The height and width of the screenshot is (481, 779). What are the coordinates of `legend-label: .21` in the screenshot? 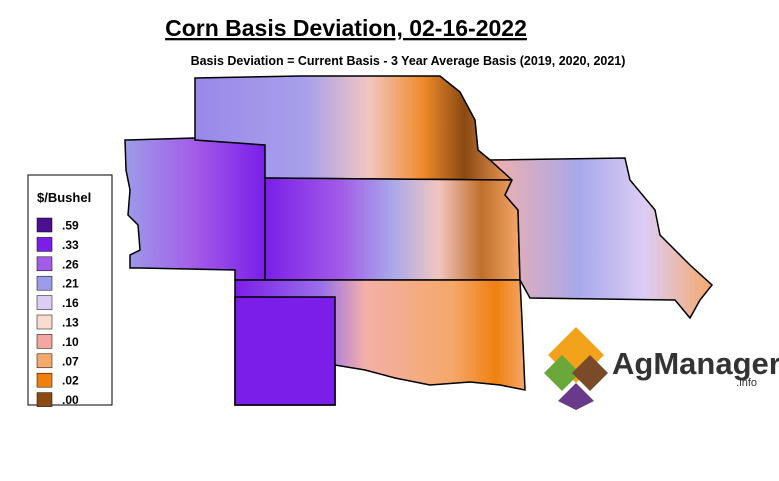 It's located at (70, 284).